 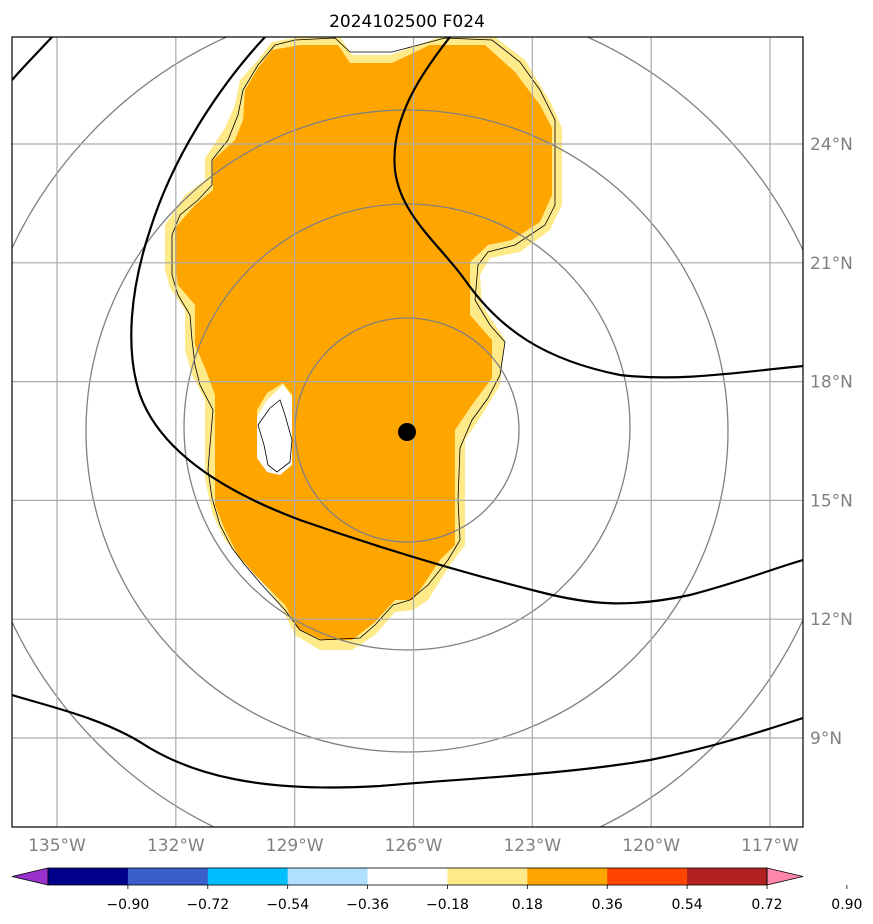 What do you see at coordinates (532, 846) in the screenshot?
I see `lon-label-4: 123°W` at bounding box center [532, 846].